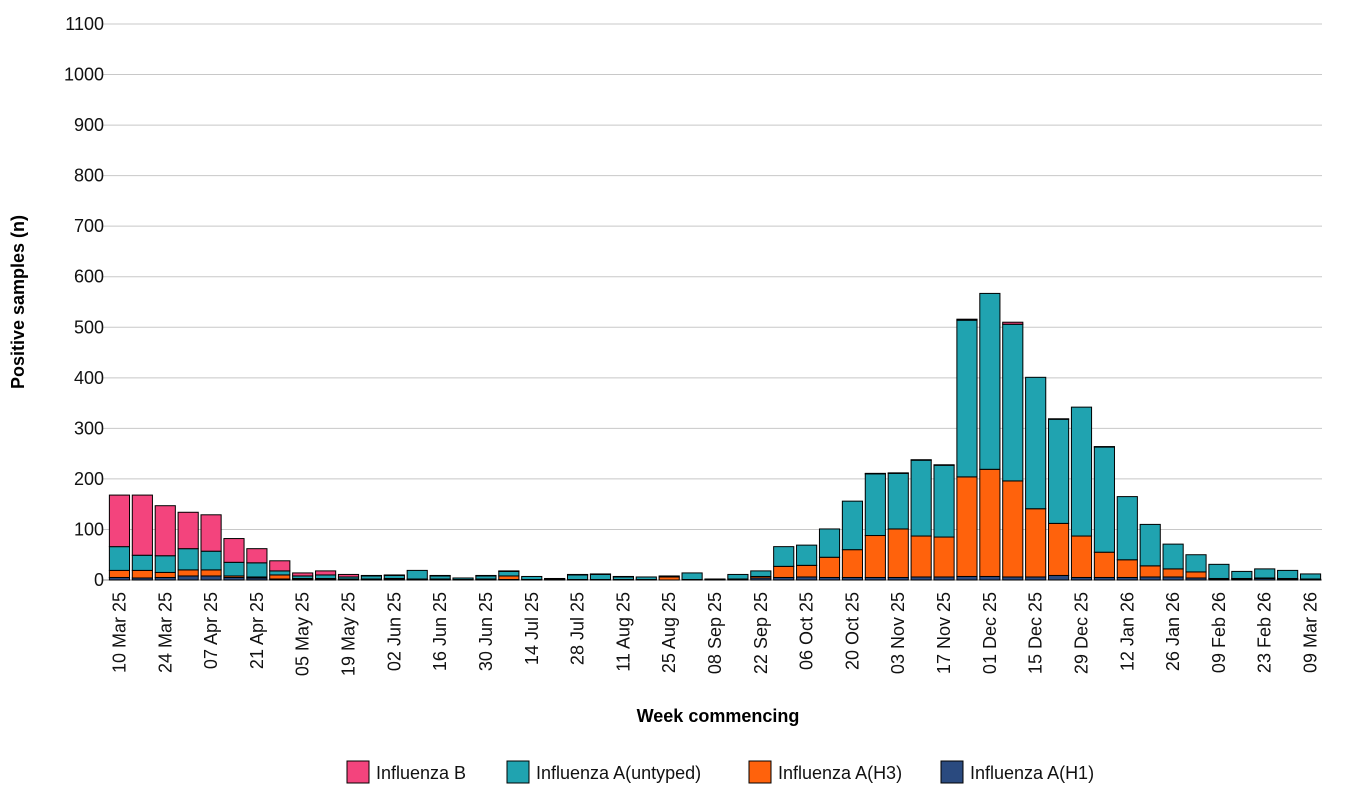 The width and height of the screenshot is (1352, 791). Describe the element at coordinates (807, 631) in the screenshot. I see `x-tick-label: 06 Oct 25` at that location.